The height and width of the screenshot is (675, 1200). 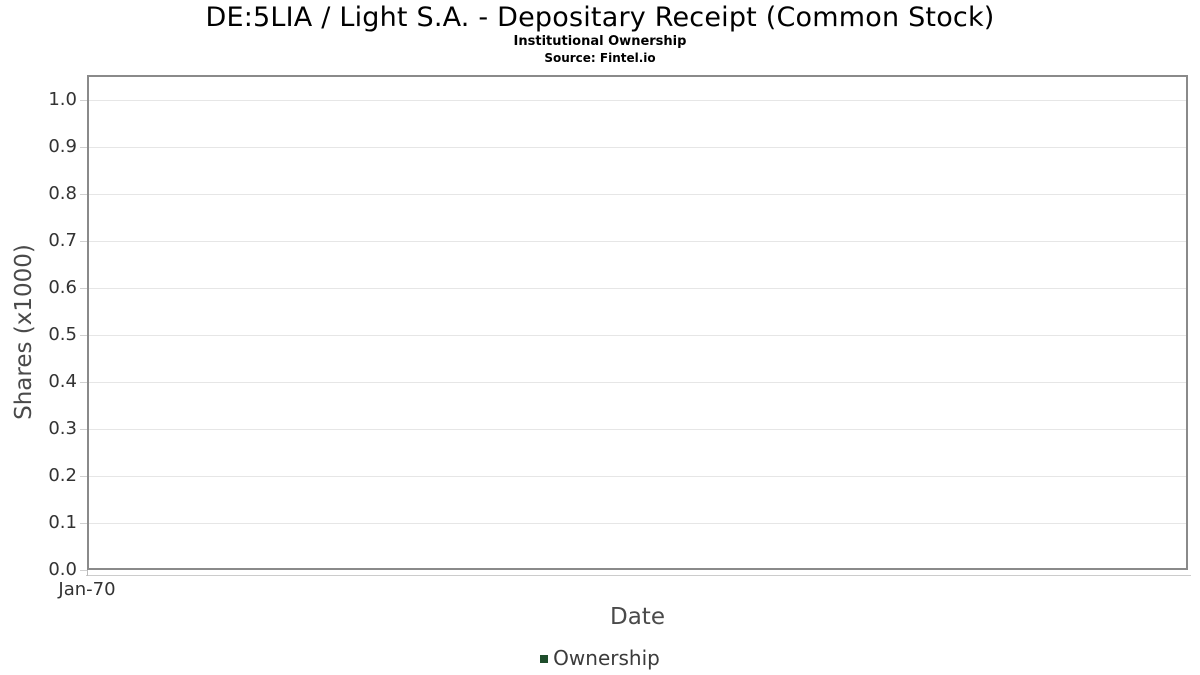 I want to click on legend-label: Ownership, so click(x=606, y=658).